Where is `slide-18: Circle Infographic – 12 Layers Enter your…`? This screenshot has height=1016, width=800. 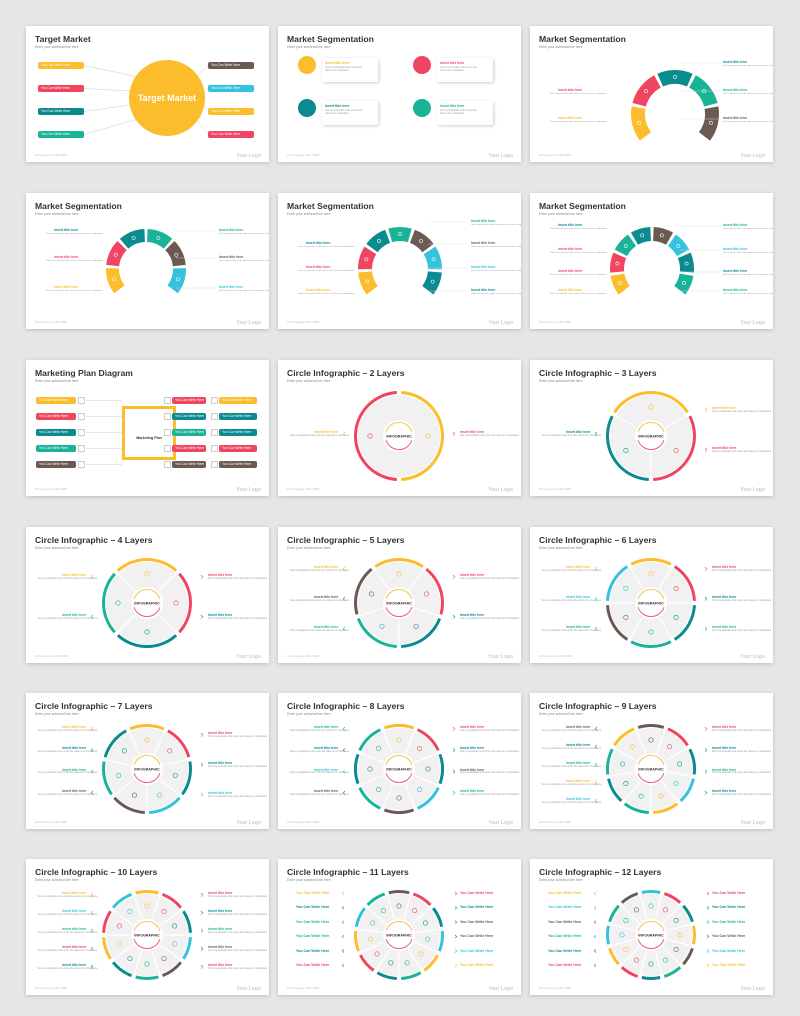
slide-18: Circle Infographic – 12 Layers Enter your… is located at coordinates (651, 927).